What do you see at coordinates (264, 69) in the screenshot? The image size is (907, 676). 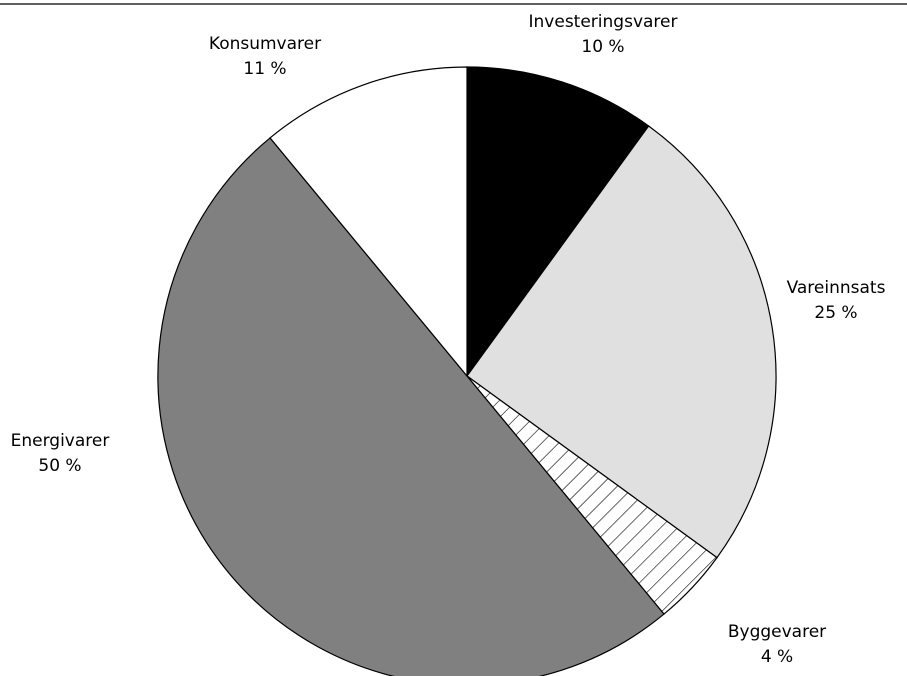 I see `slice-value: 11 %` at bounding box center [264, 69].